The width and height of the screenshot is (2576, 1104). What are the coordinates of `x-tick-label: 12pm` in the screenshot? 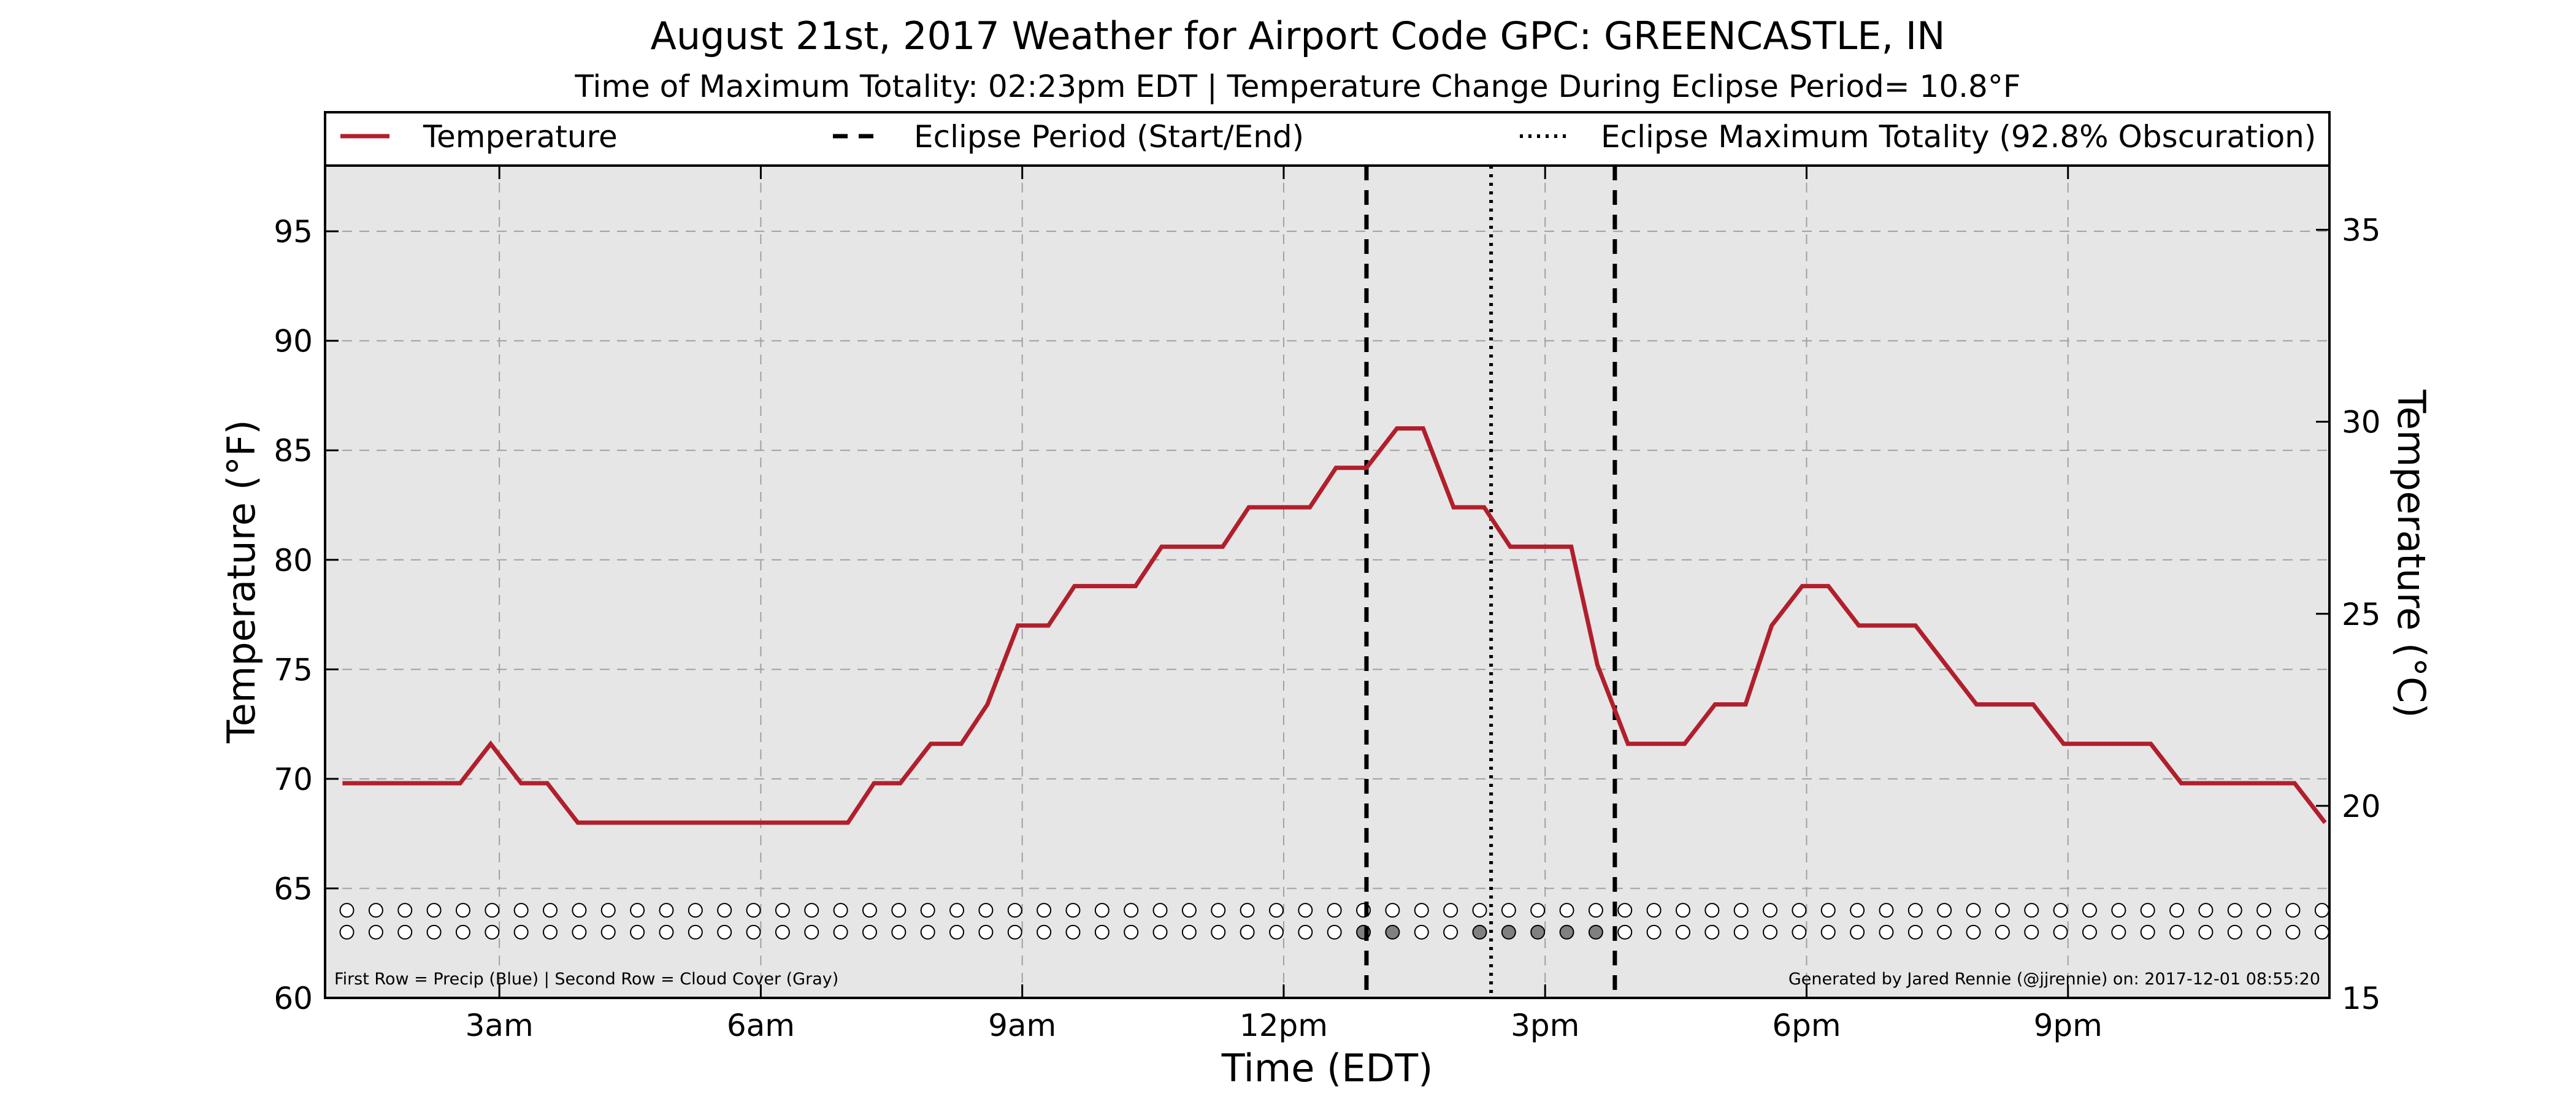 It's located at (1284, 1025).